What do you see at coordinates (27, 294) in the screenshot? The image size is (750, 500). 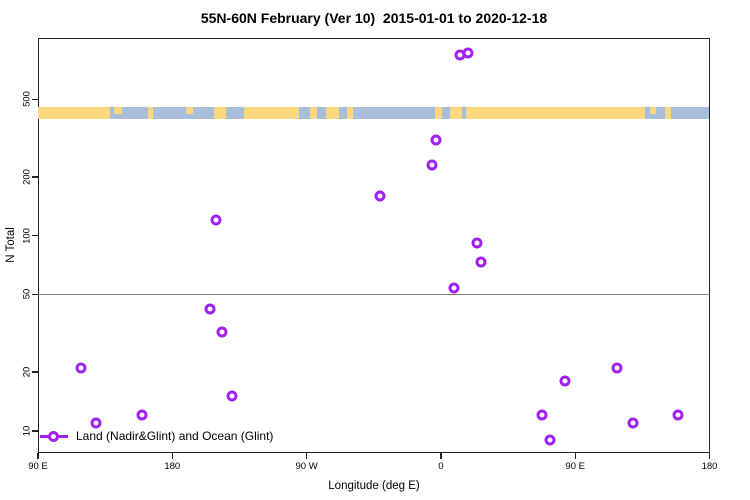 I see `y-tick-label: 50` at bounding box center [27, 294].